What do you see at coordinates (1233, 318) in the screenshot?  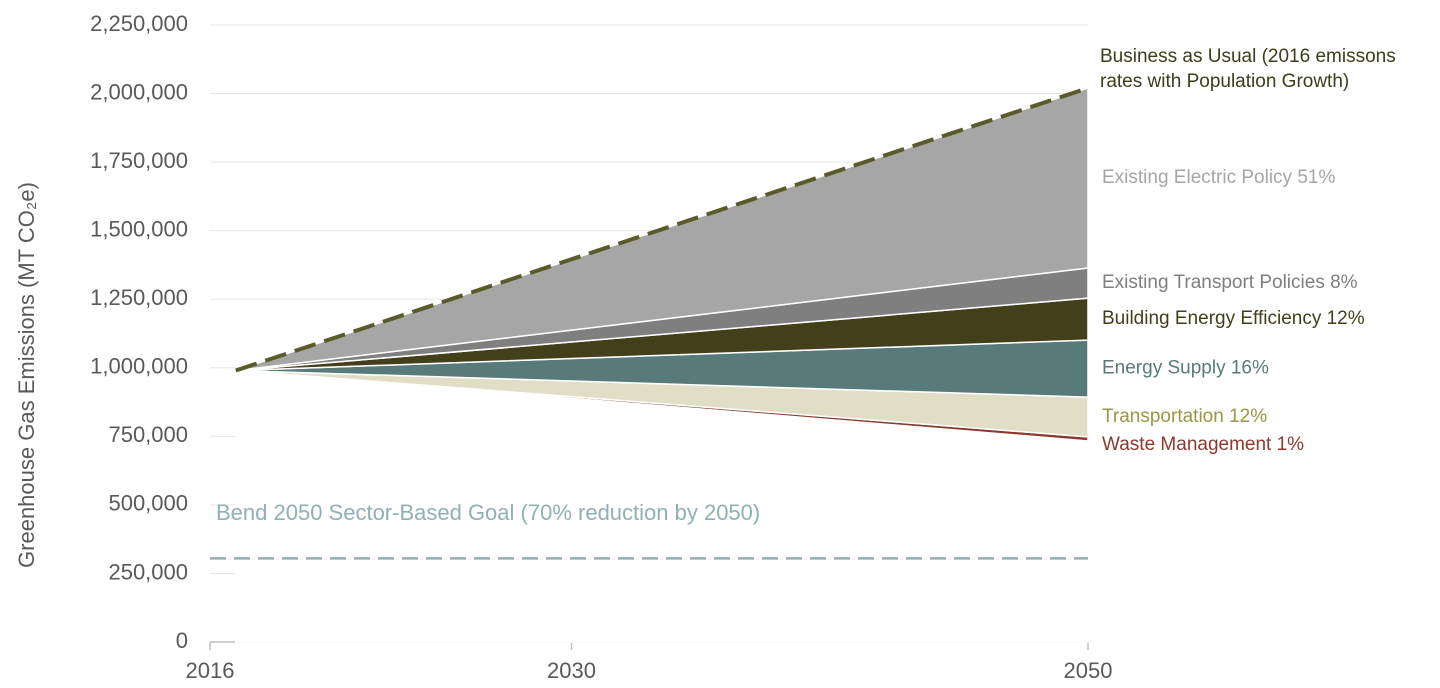 I see `series-label: Building Energy Efficiency 12%` at bounding box center [1233, 318].